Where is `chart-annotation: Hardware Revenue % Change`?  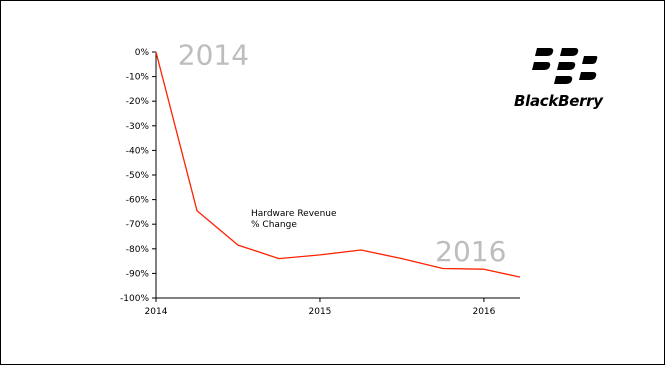 chart-annotation: Hardware Revenue % Change is located at coordinates (295, 219).